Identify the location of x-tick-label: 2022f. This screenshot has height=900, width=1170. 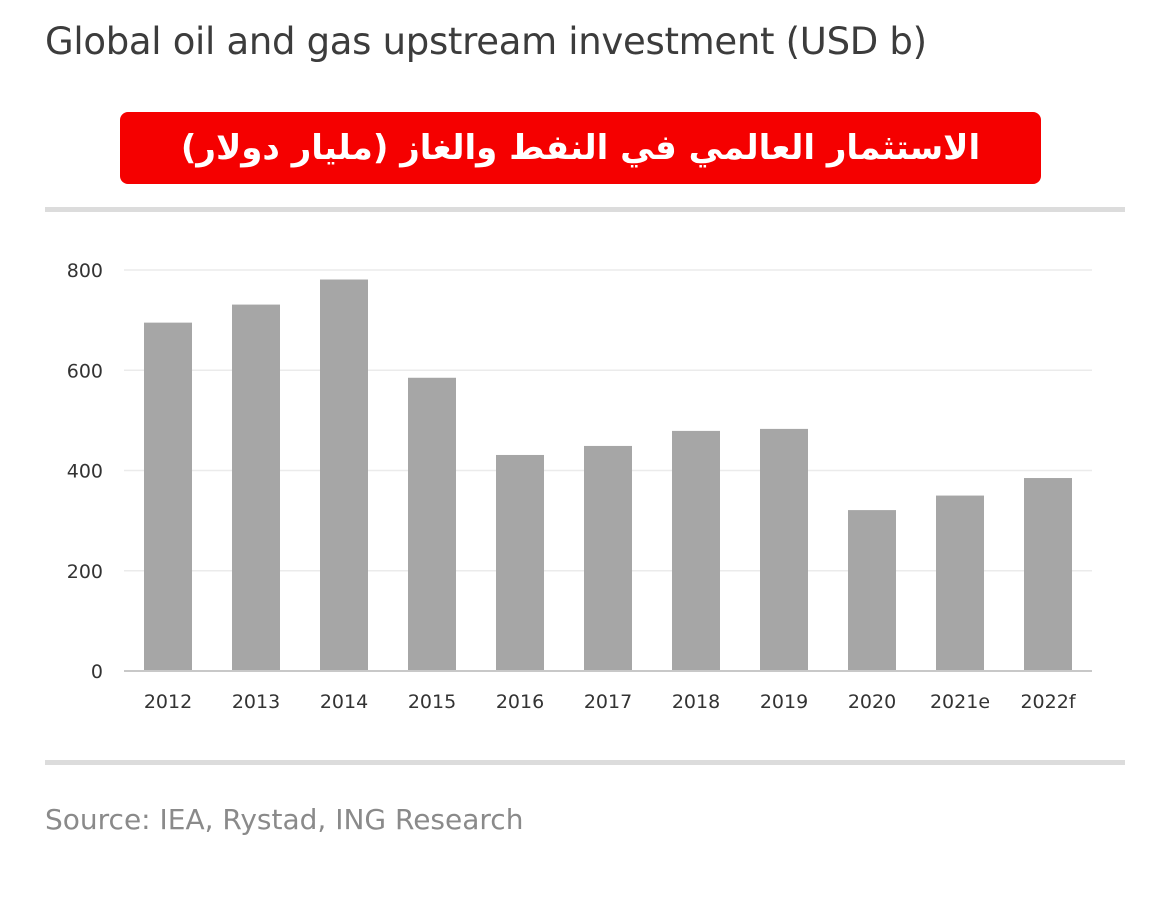
(1048, 702).